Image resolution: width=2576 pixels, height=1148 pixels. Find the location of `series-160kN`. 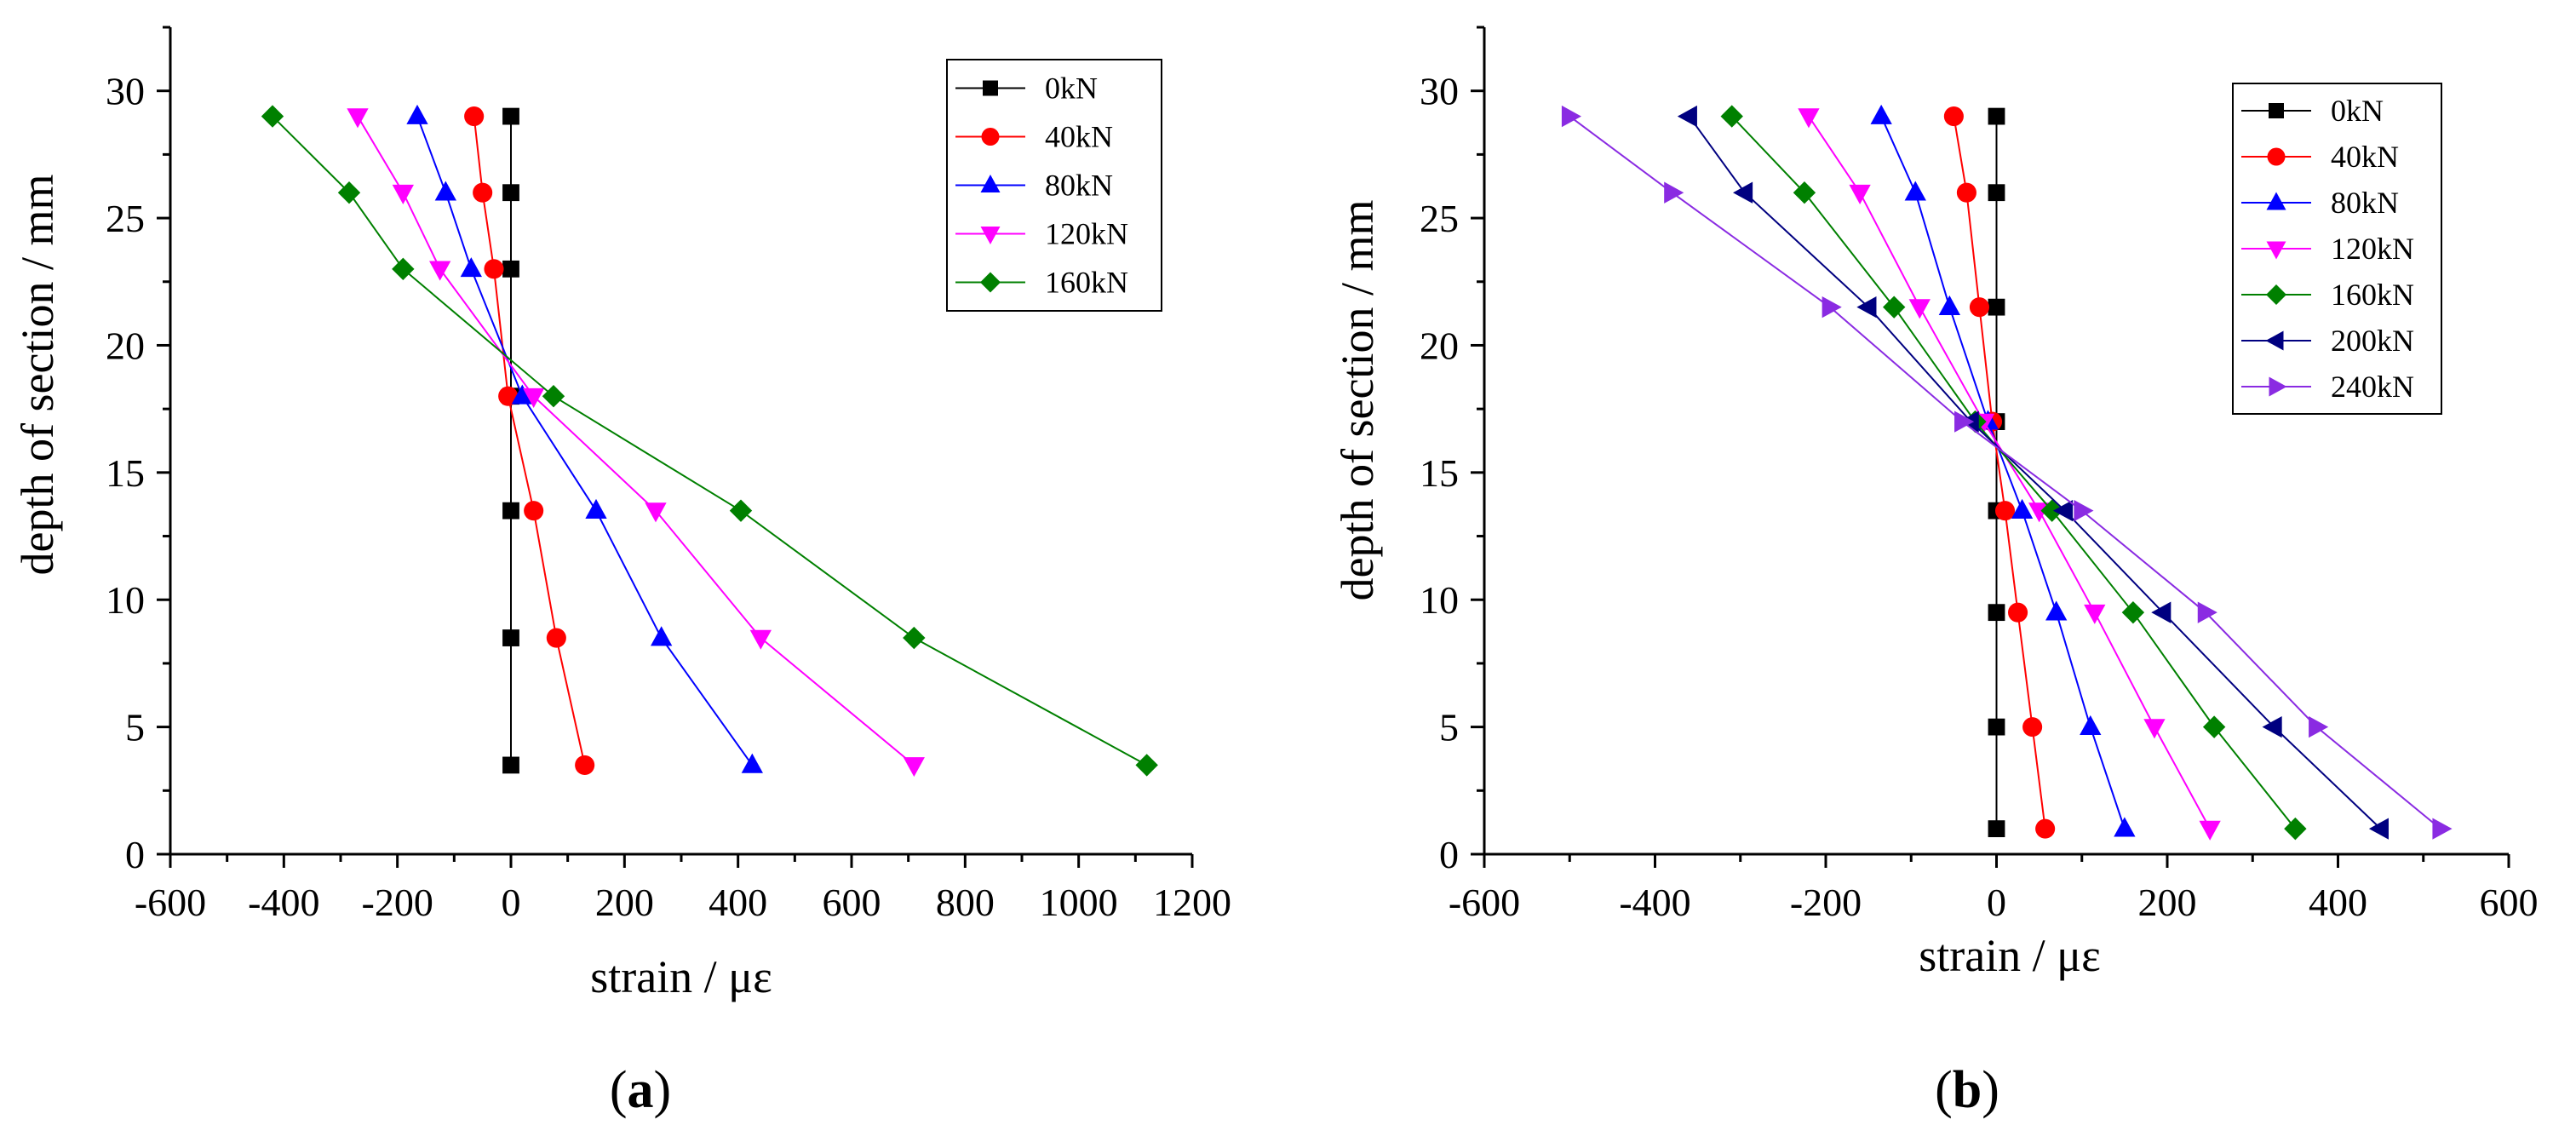

series-160kN is located at coordinates (2013, 473).